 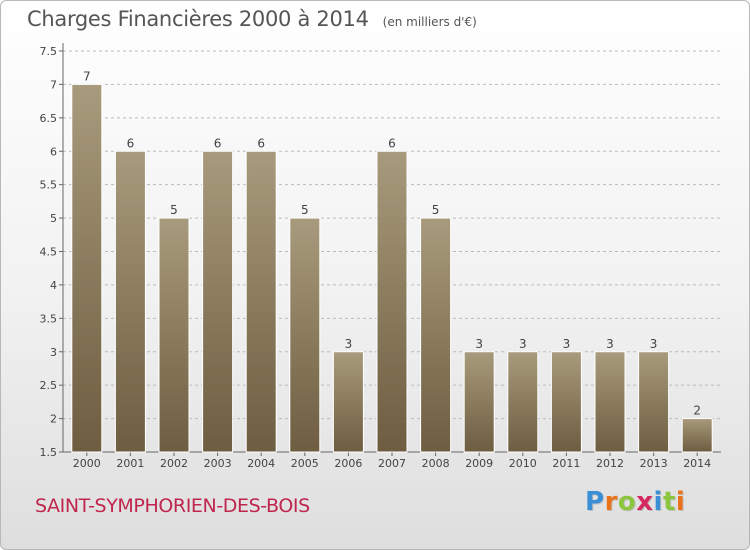 I want to click on proxiti-logo: Proxiti, so click(x=635, y=502).